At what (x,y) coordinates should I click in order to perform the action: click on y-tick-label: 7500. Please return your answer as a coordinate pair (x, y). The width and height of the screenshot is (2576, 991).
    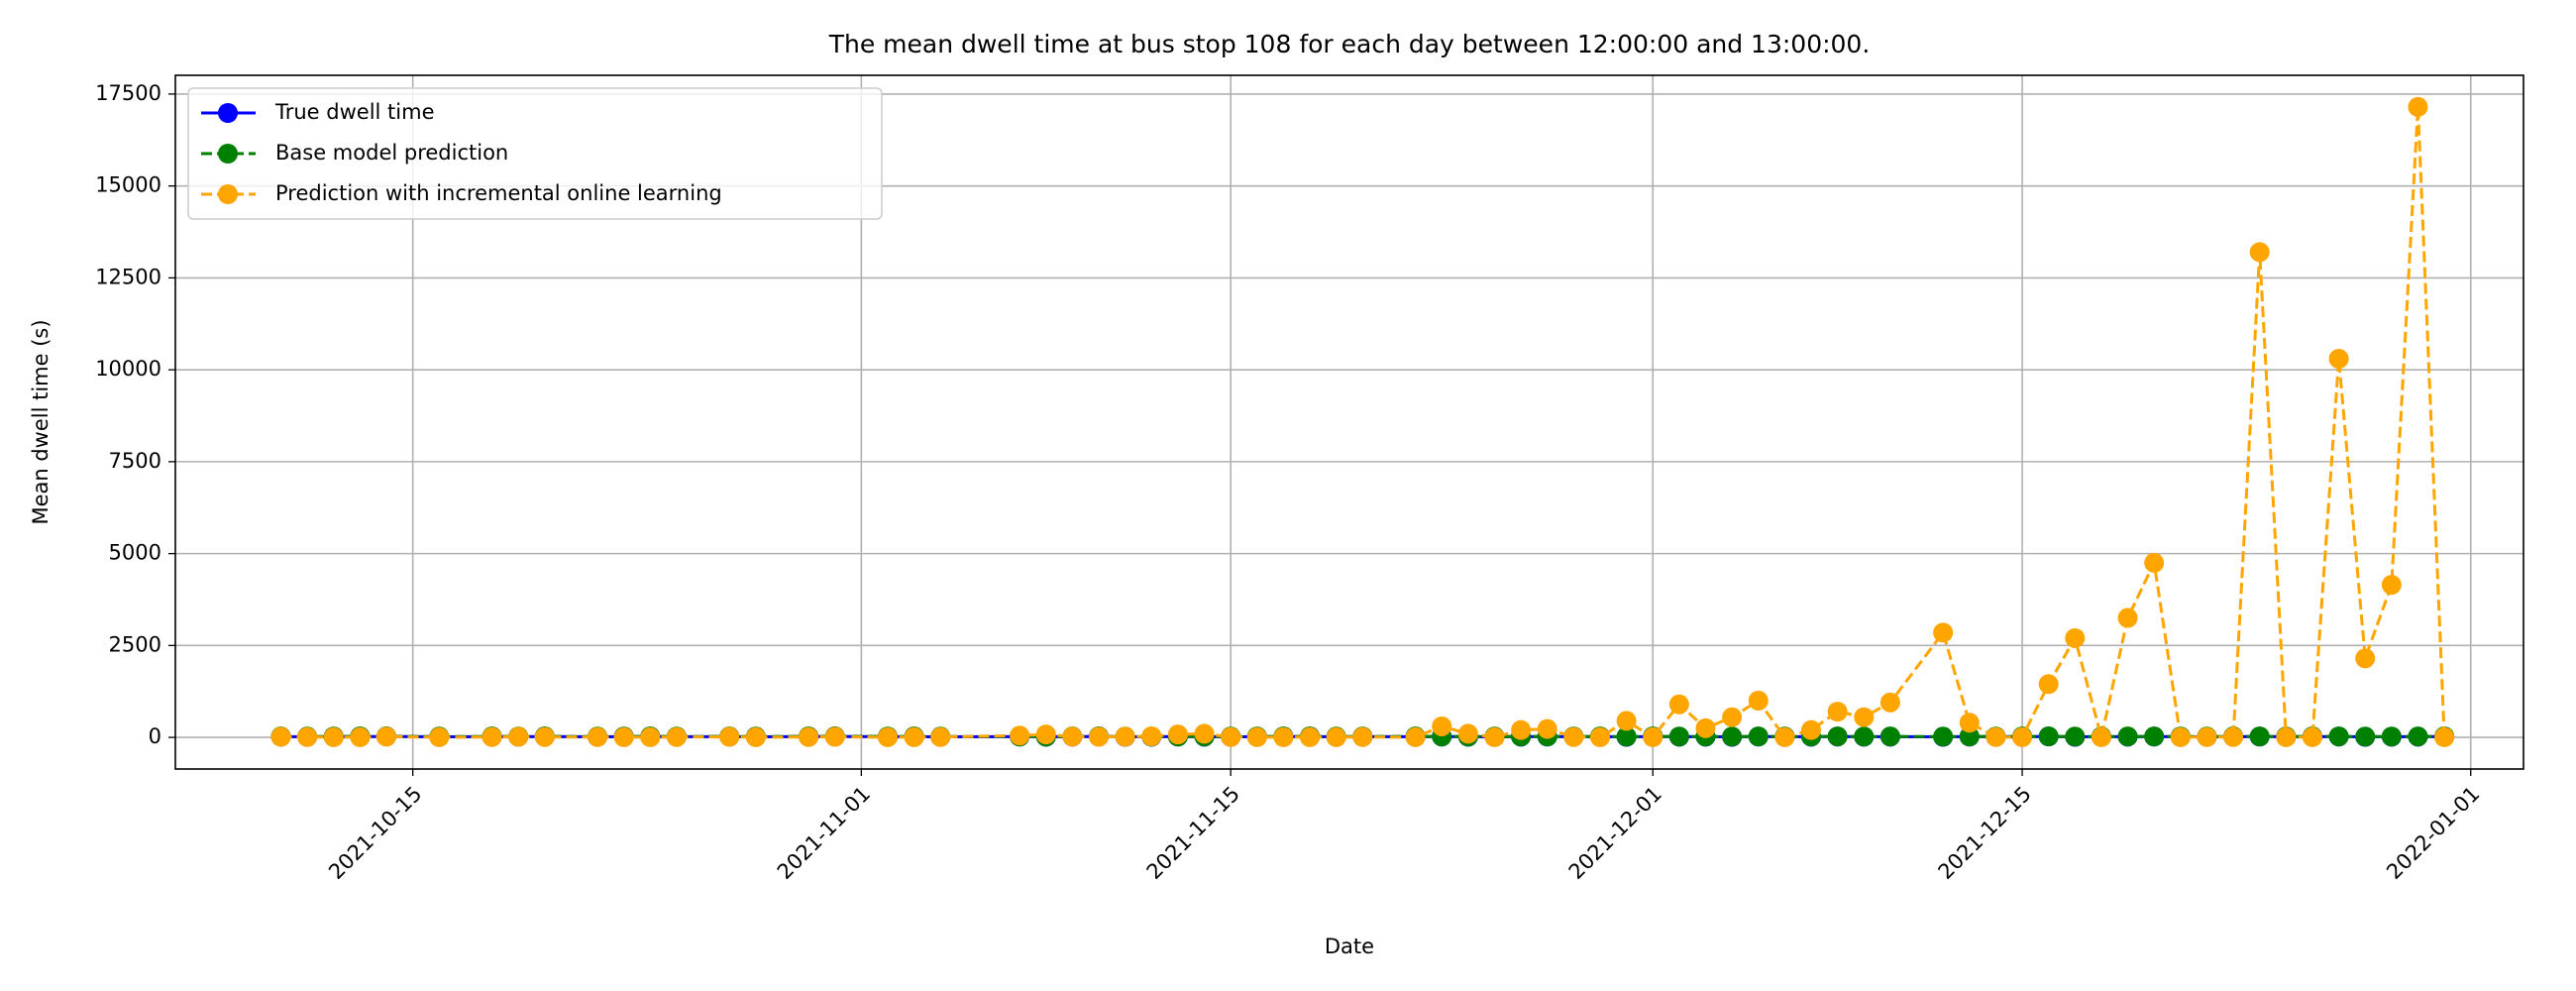
    Looking at the image, I should click on (135, 461).